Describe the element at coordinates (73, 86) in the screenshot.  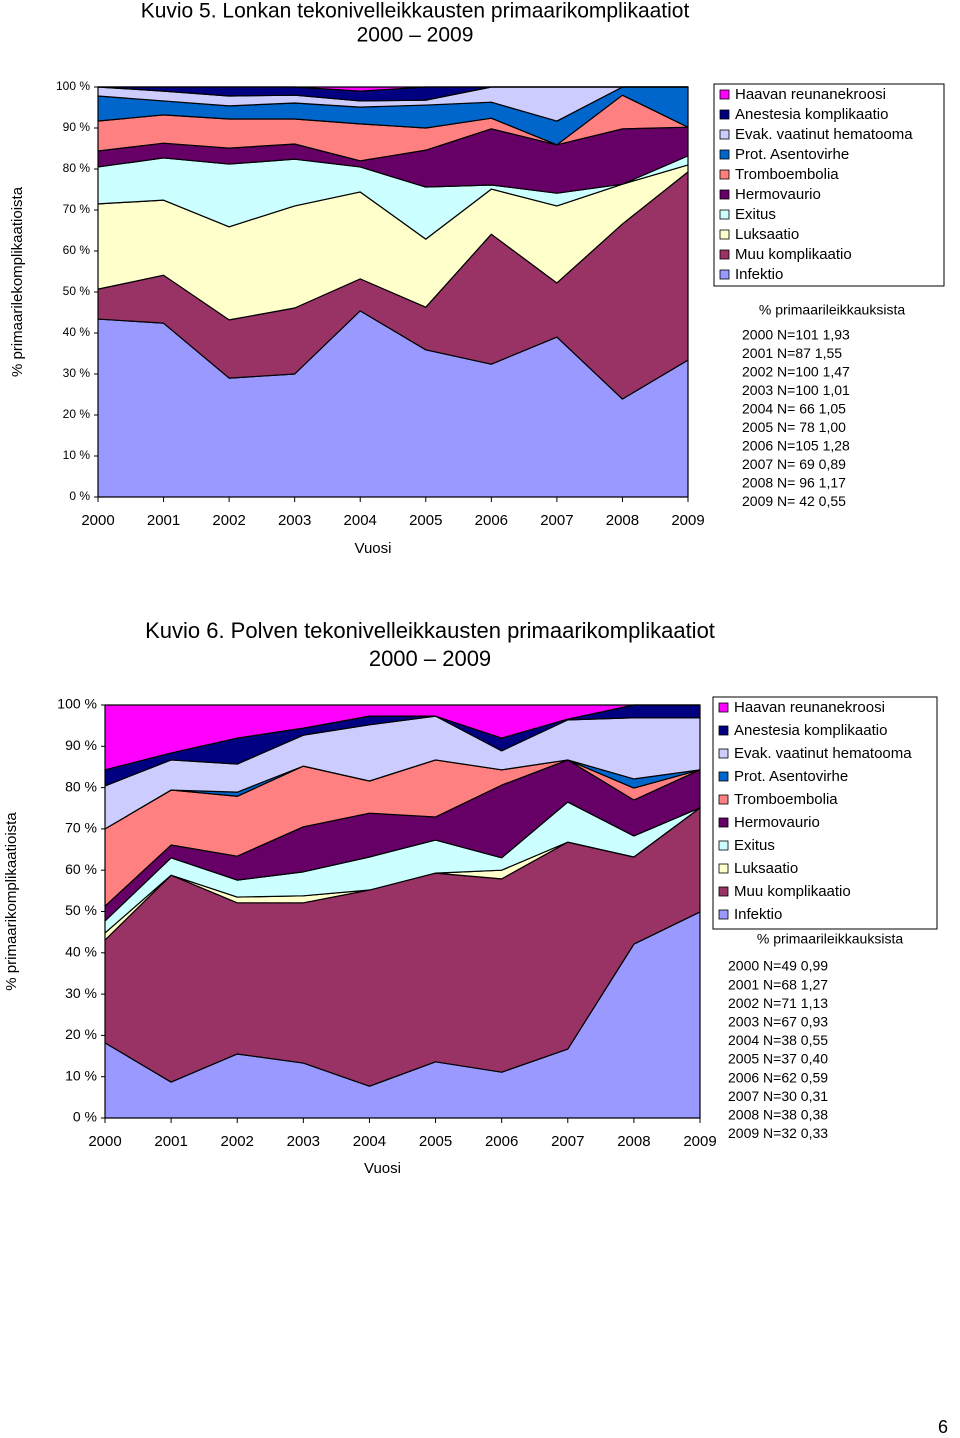
I see `y-tick-label: 100 %` at that location.